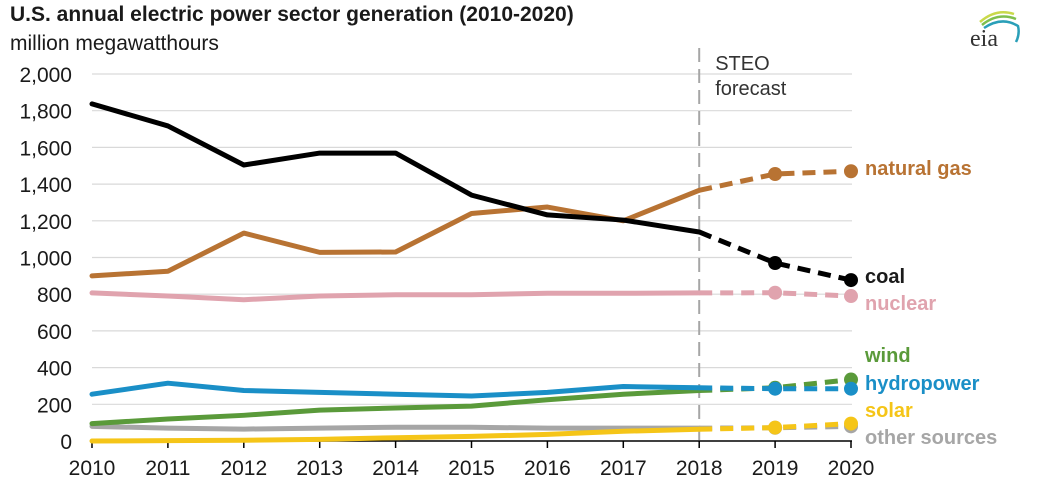 The width and height of the screenshot is (1040, 485). Describe the element at coordinates (851, 468) in the screenshot. I see `x-tick-label: 2020` at that location.